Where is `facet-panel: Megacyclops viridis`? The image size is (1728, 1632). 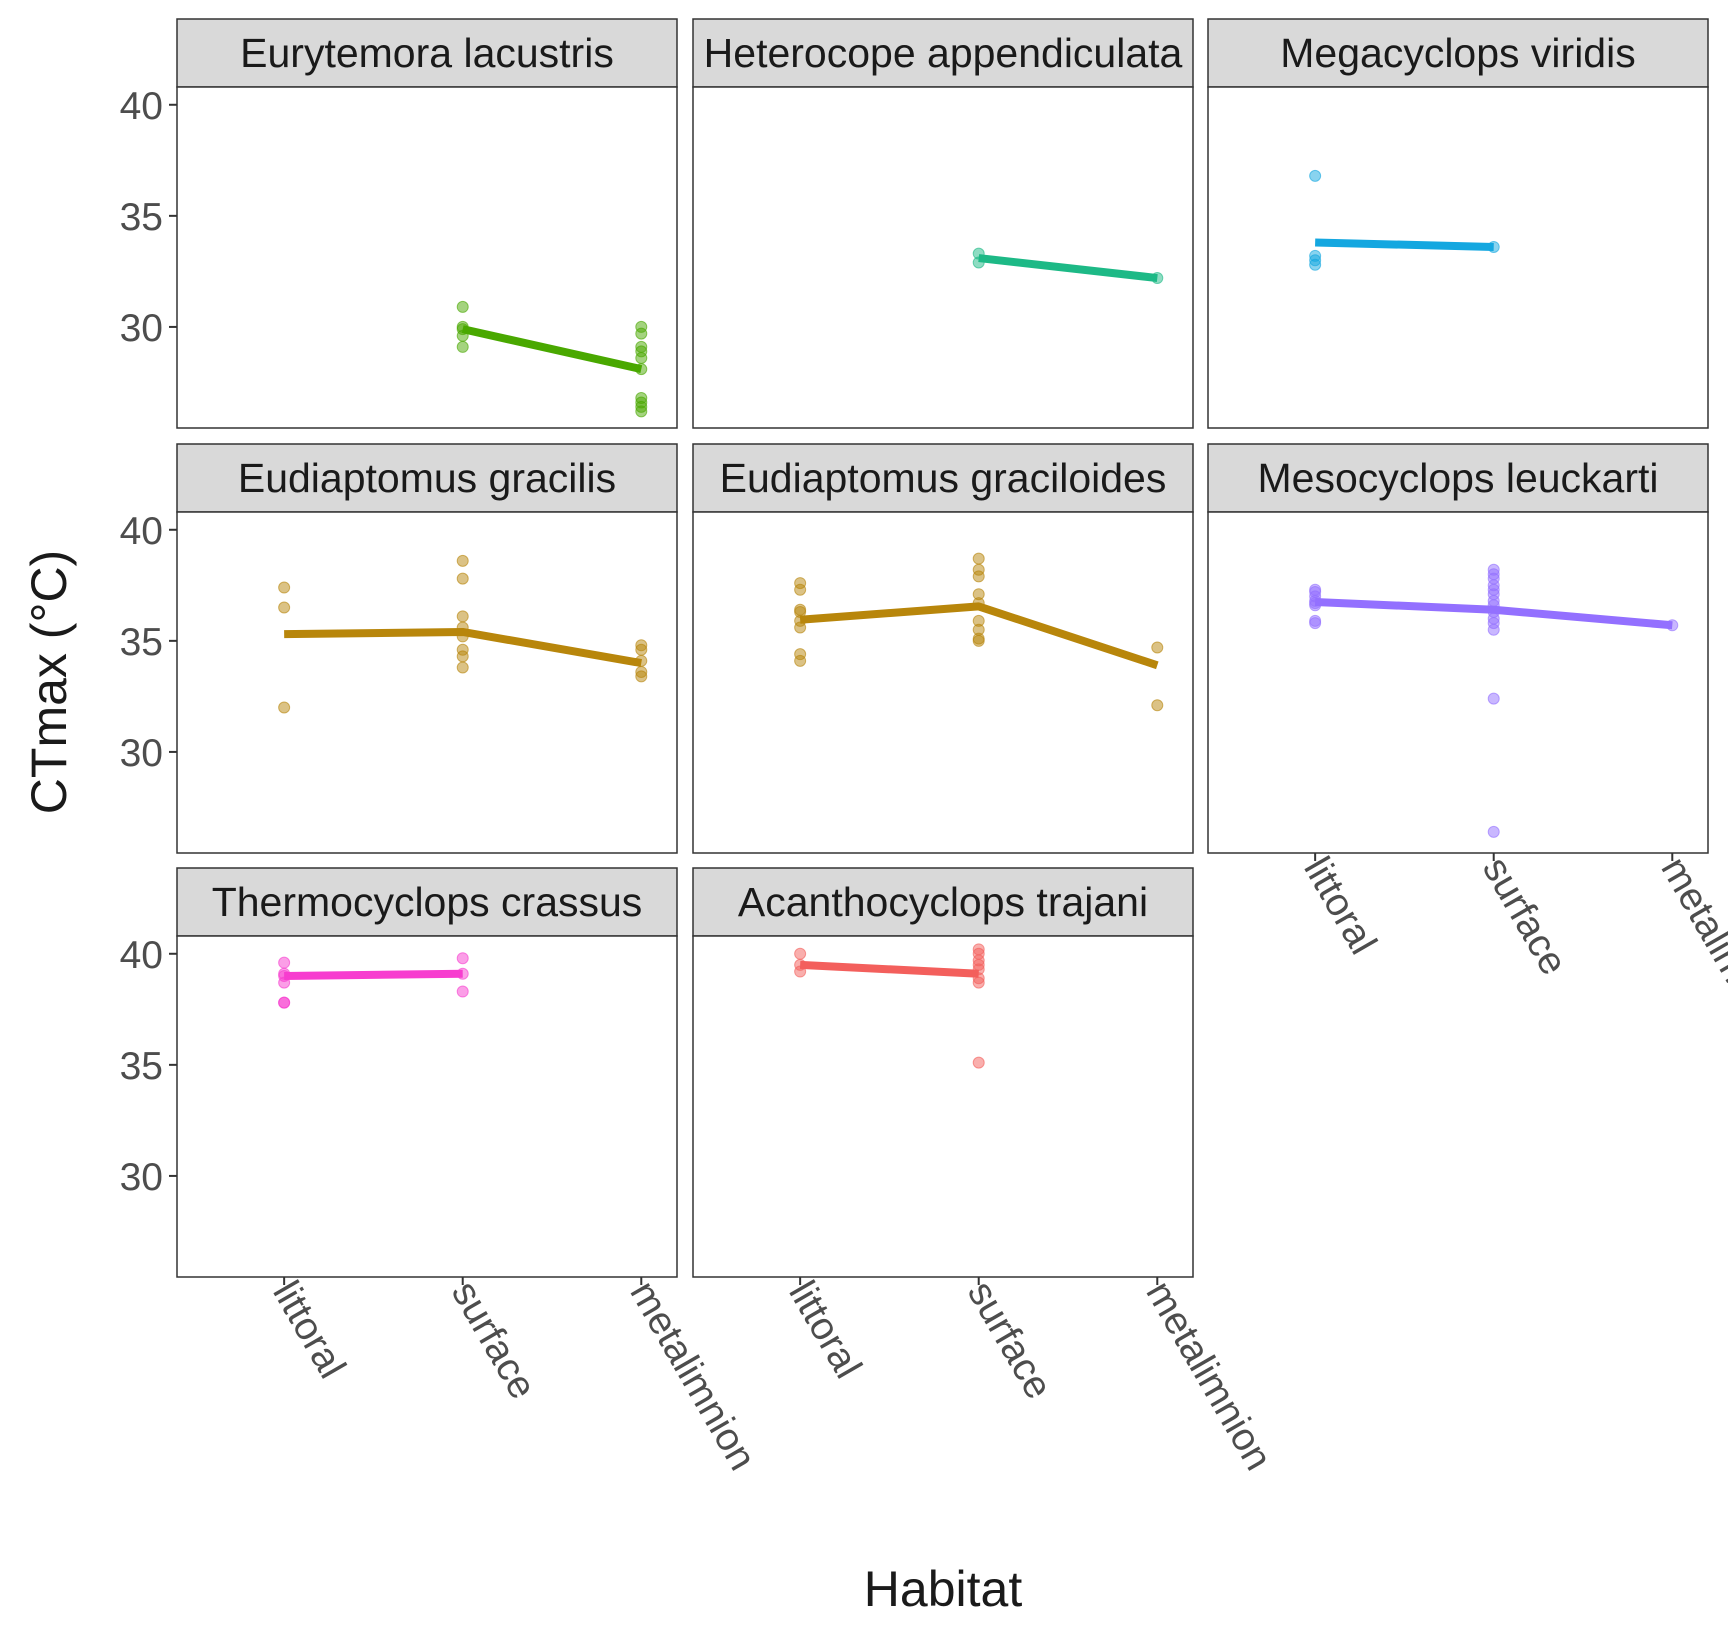
facet-panel: Megacyclops viridis is located at coordinates (1458, 223).